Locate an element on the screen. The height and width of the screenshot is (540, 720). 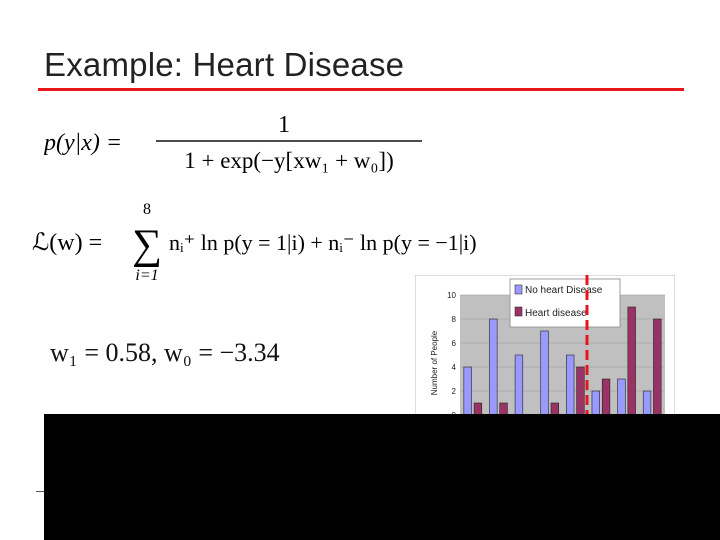
likelihood-body: nᵢ⁺ ln p(y = 1|i) + nᵢ⁻ ln p(y = −1|i) is located at coordinates (323, 242).